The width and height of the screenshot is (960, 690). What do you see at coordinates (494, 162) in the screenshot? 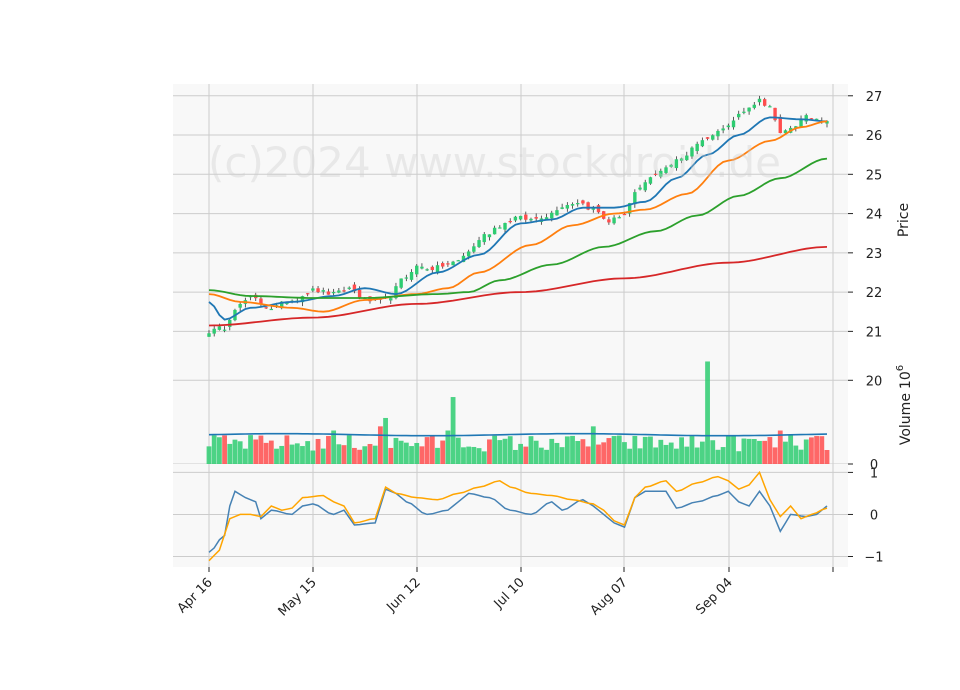
I see `watermark-text: (c)2024 www.stockdroid.de` at bounding box center [494, 162].